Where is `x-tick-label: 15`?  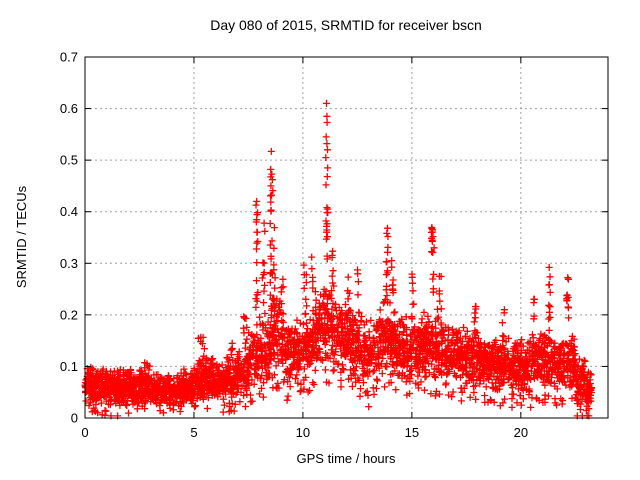 x-tick-label: 15 is located at coordinates (412, 432).